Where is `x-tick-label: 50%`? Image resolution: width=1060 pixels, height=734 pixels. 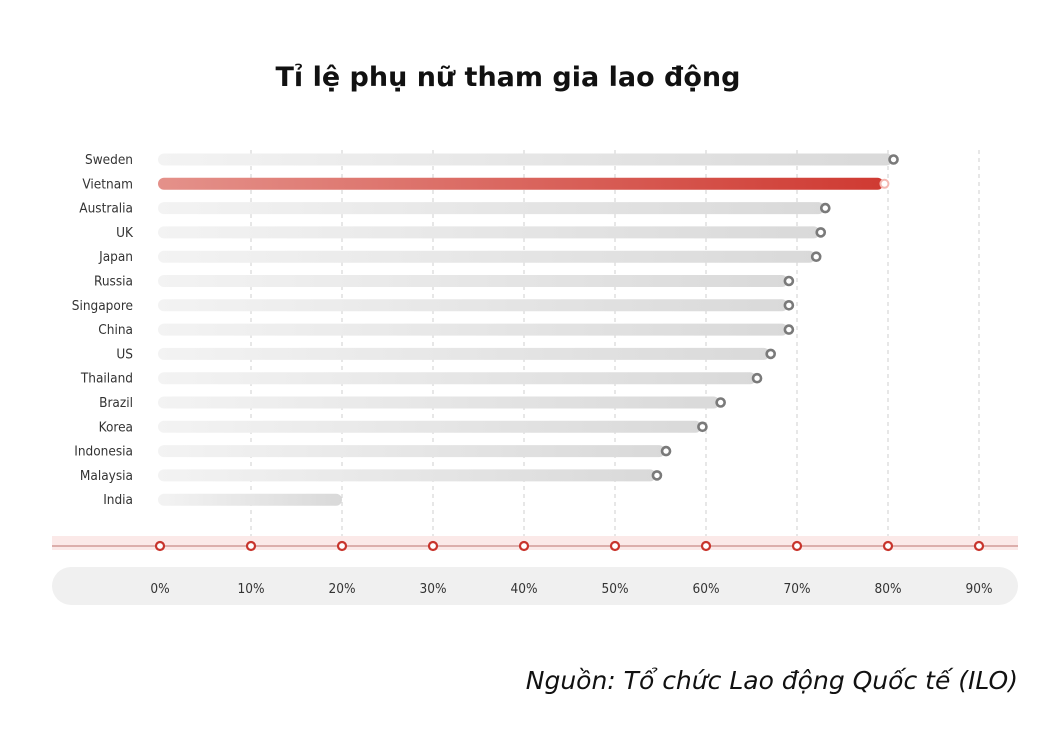
x-tick-label: 50% is located at coordinates (615, 589).